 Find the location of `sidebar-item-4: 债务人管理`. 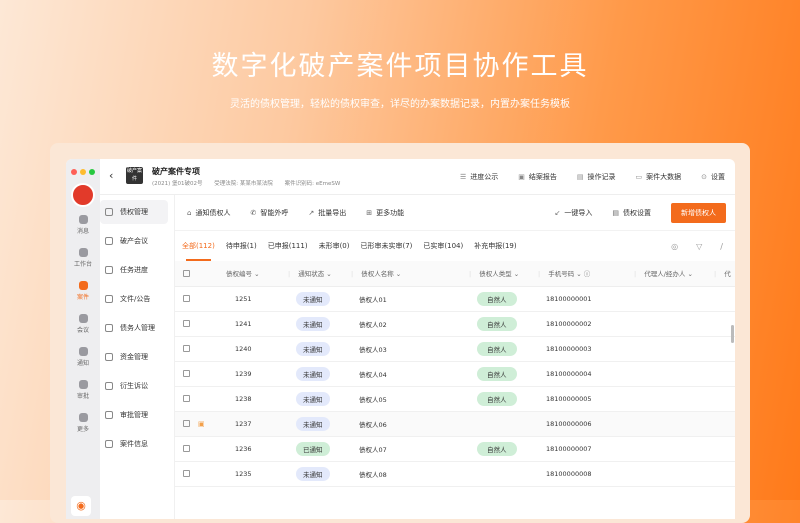

sidebar-item-4: 债务人管理 is located at coordinates (134, 328).